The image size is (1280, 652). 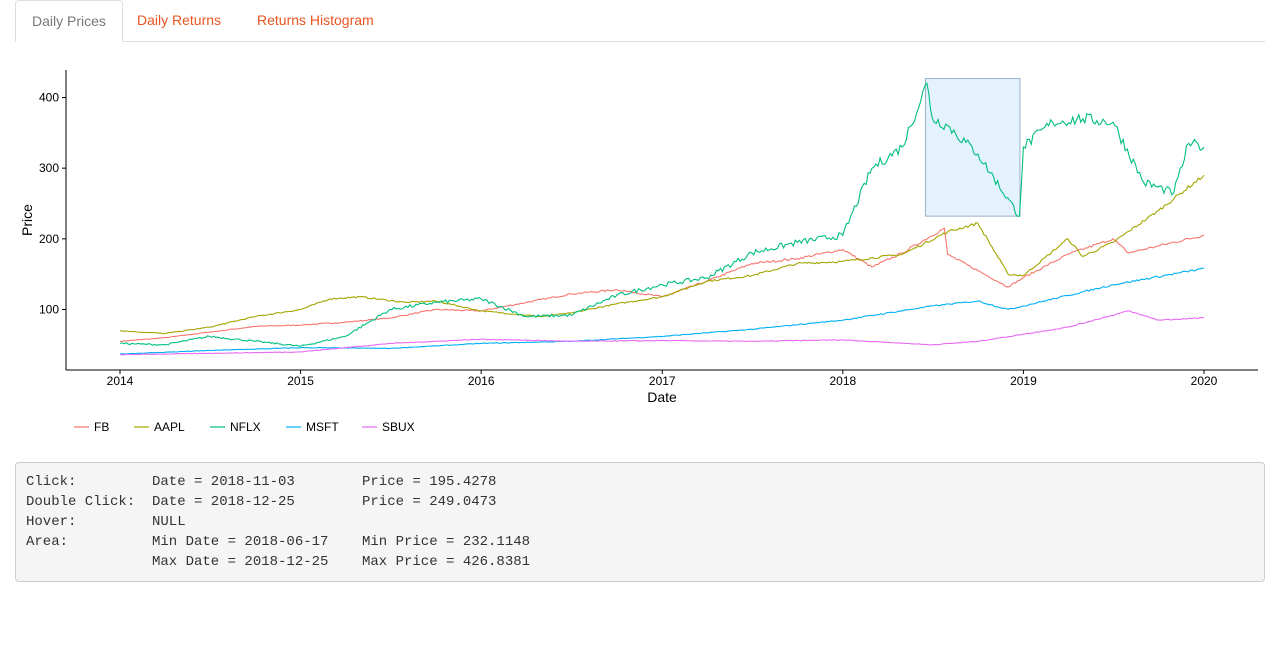 I want to click on legend-label-aapl: AAPL, so click(x=169, y=427).